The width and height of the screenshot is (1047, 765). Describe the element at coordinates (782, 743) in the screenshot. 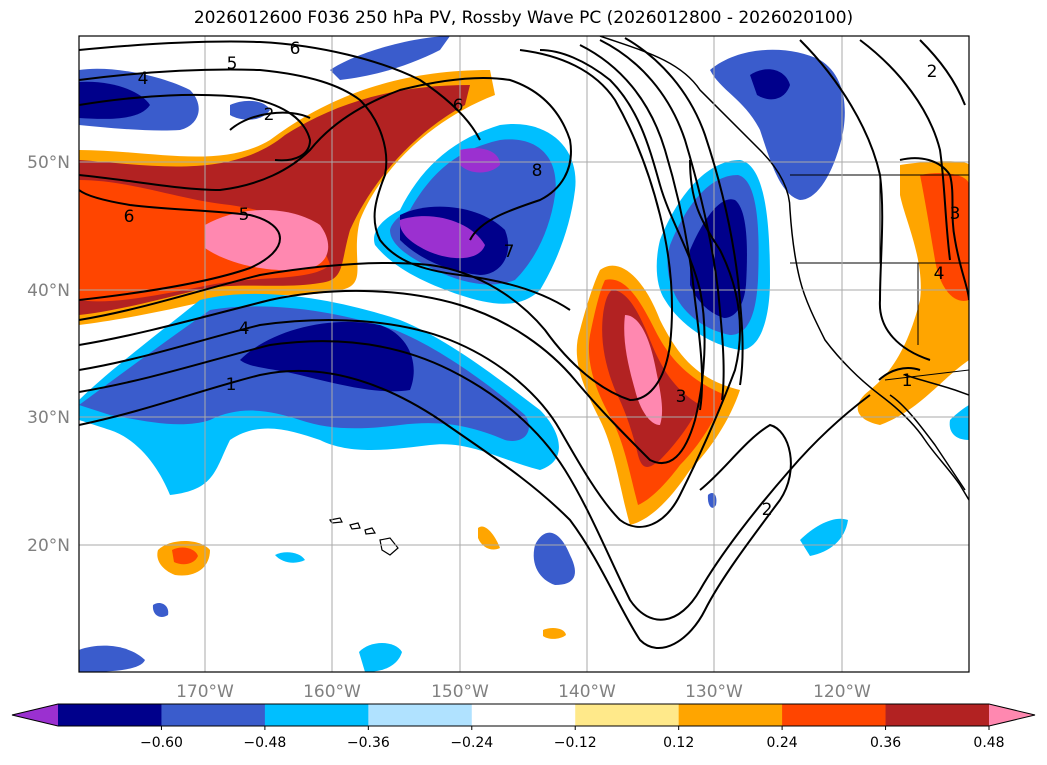

I see `colorbar-tick-label: 0.24` at that location.